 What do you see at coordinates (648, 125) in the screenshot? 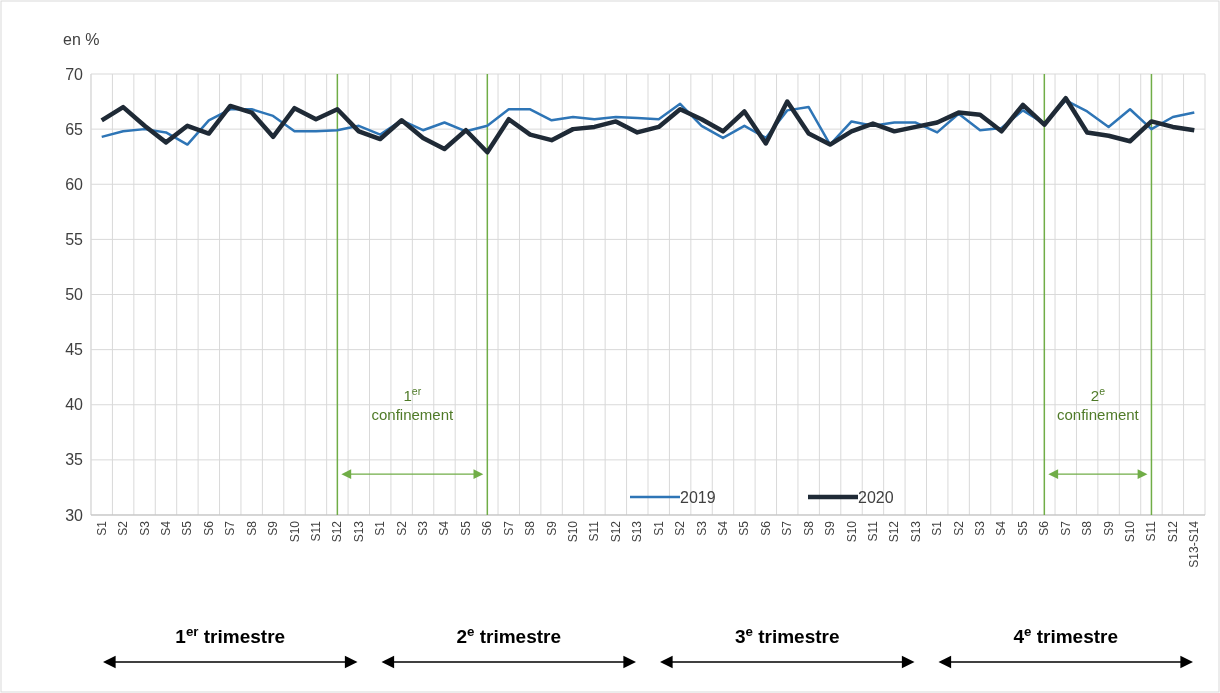
I see `line-series` at bounding box center [648, 125].